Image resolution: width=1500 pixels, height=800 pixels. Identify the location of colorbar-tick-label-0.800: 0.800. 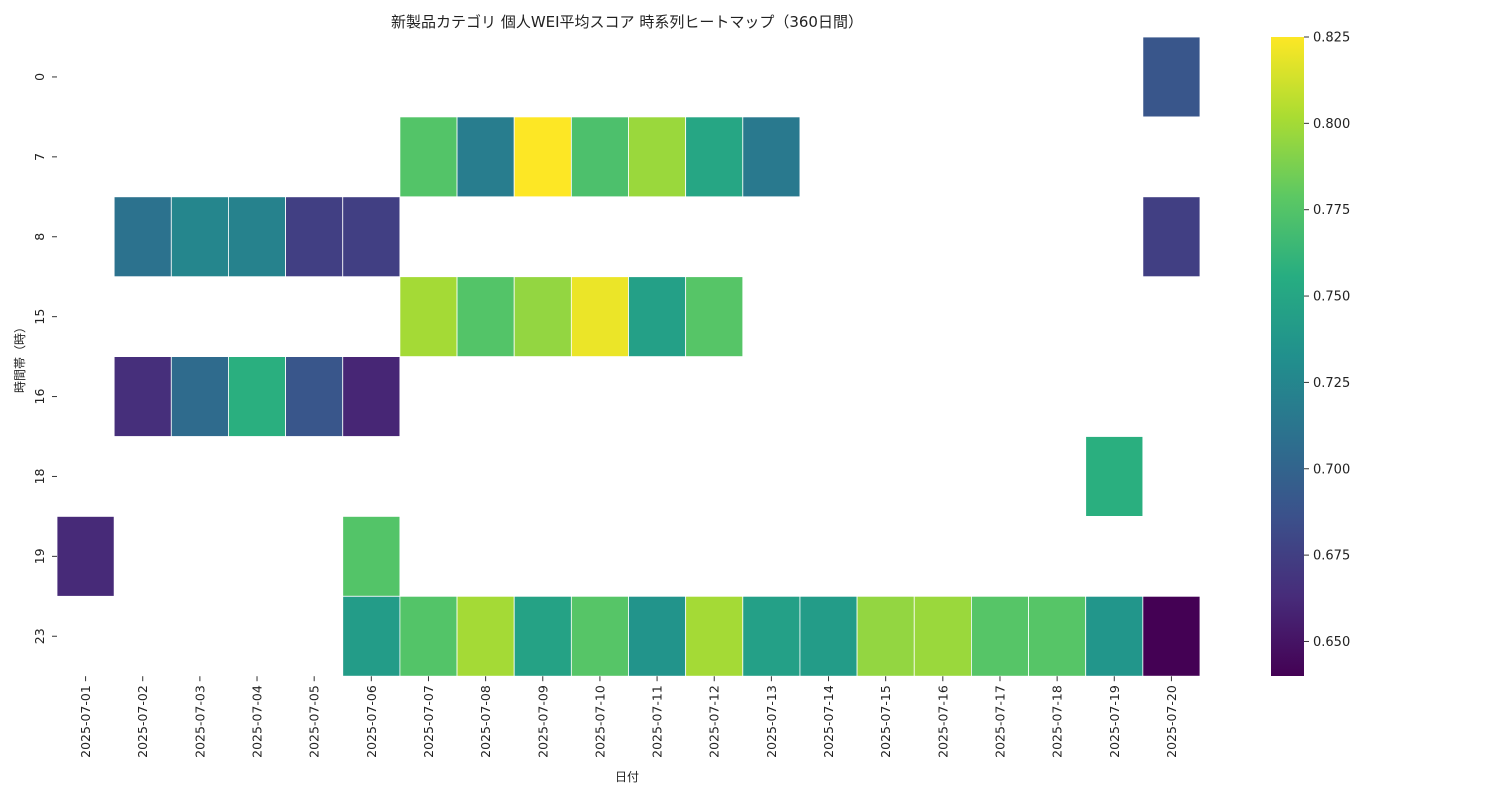
(1331, 124).